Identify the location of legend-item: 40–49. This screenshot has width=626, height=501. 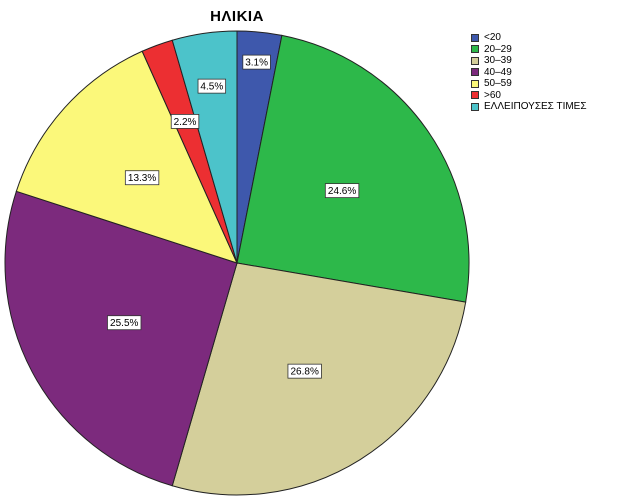
(529, 73).